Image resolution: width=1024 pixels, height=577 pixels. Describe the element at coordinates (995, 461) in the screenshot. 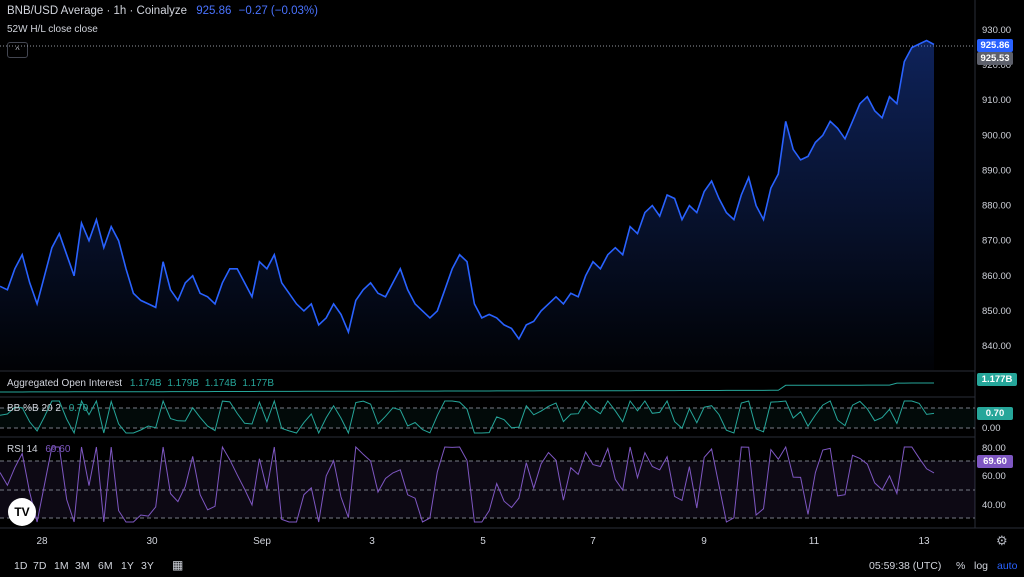

I see `rsi-tag: 69.60` at that location.